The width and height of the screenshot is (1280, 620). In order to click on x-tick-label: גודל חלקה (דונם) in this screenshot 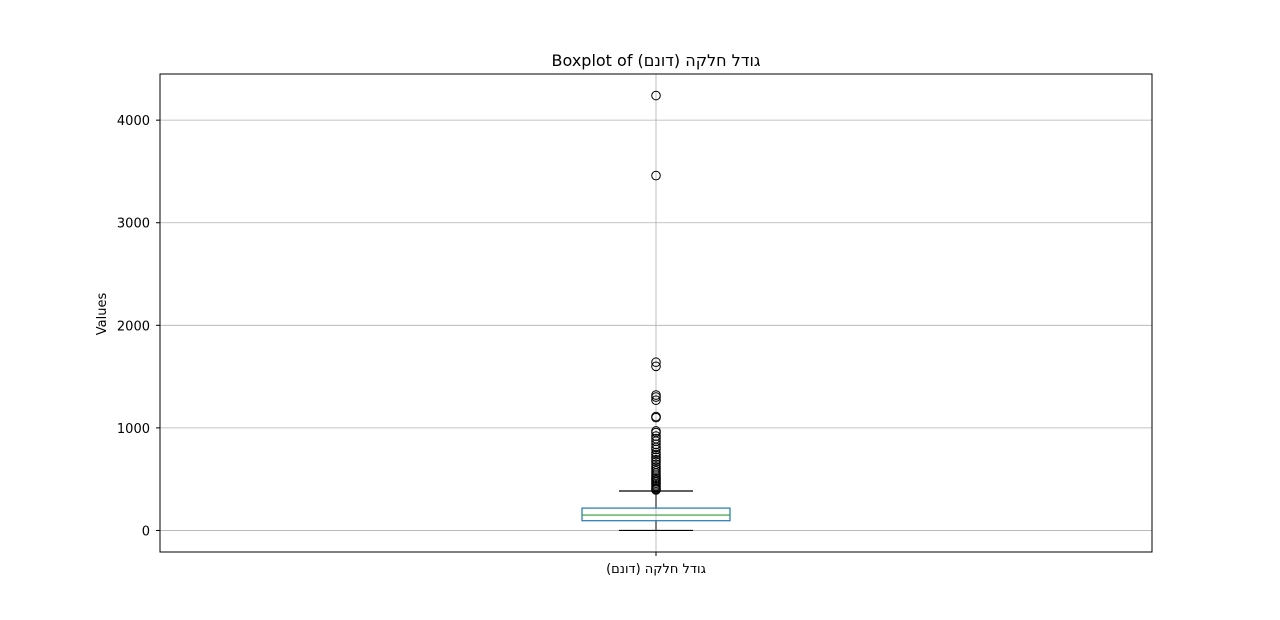, I will do `click(656, 569)`.